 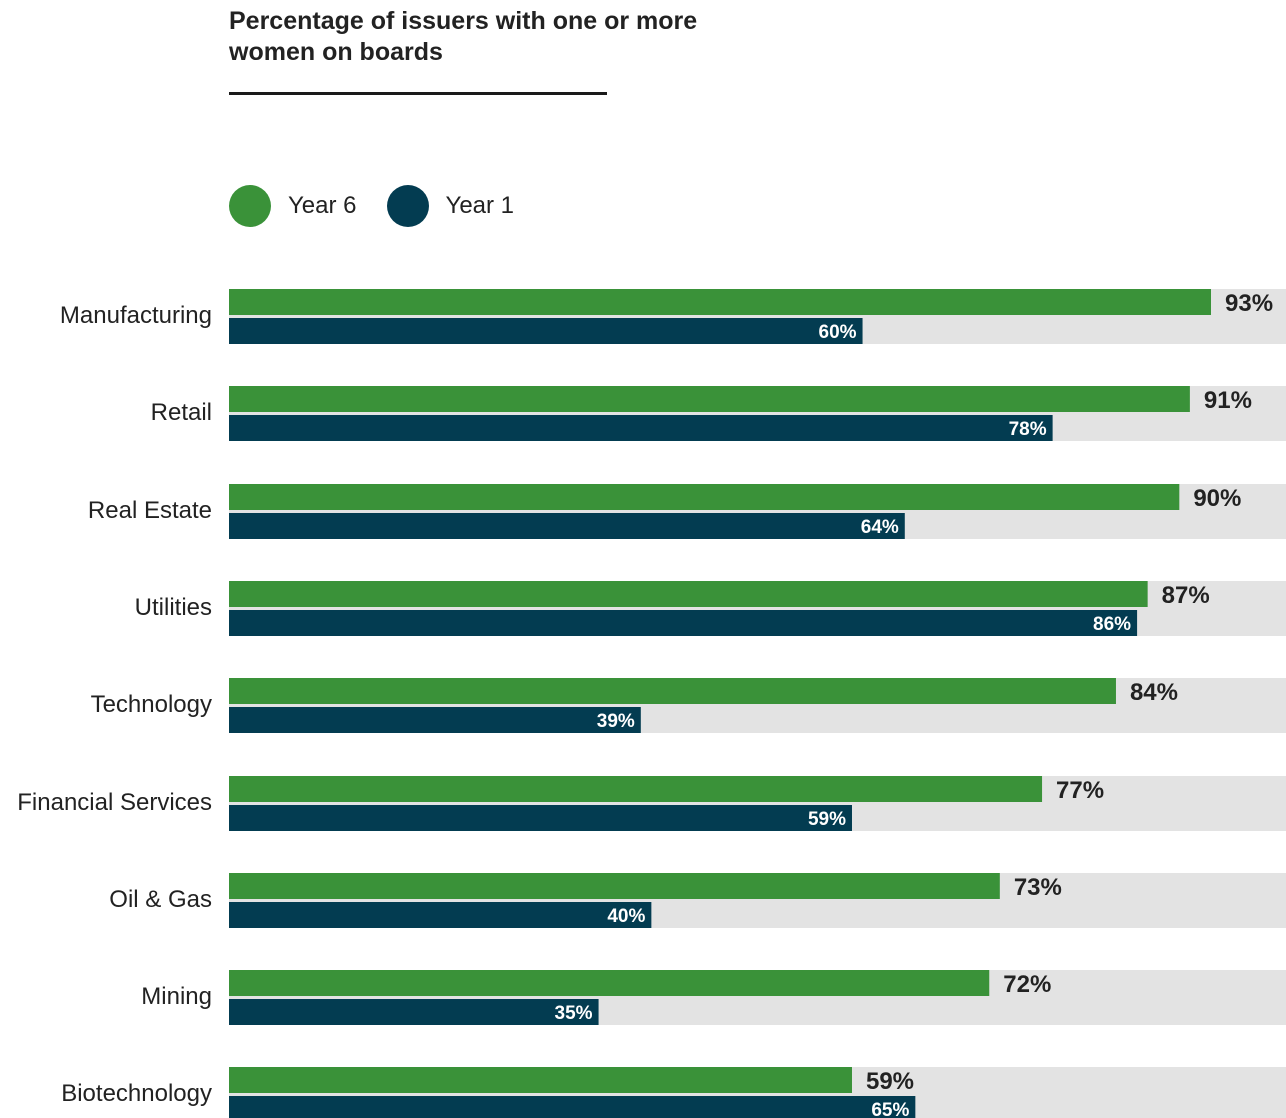 What do you see at coordinates (890, 1109) in the screenshot?
I see `data-label-year1-biotechnology: 65%` at bounding box center [890, 1109].